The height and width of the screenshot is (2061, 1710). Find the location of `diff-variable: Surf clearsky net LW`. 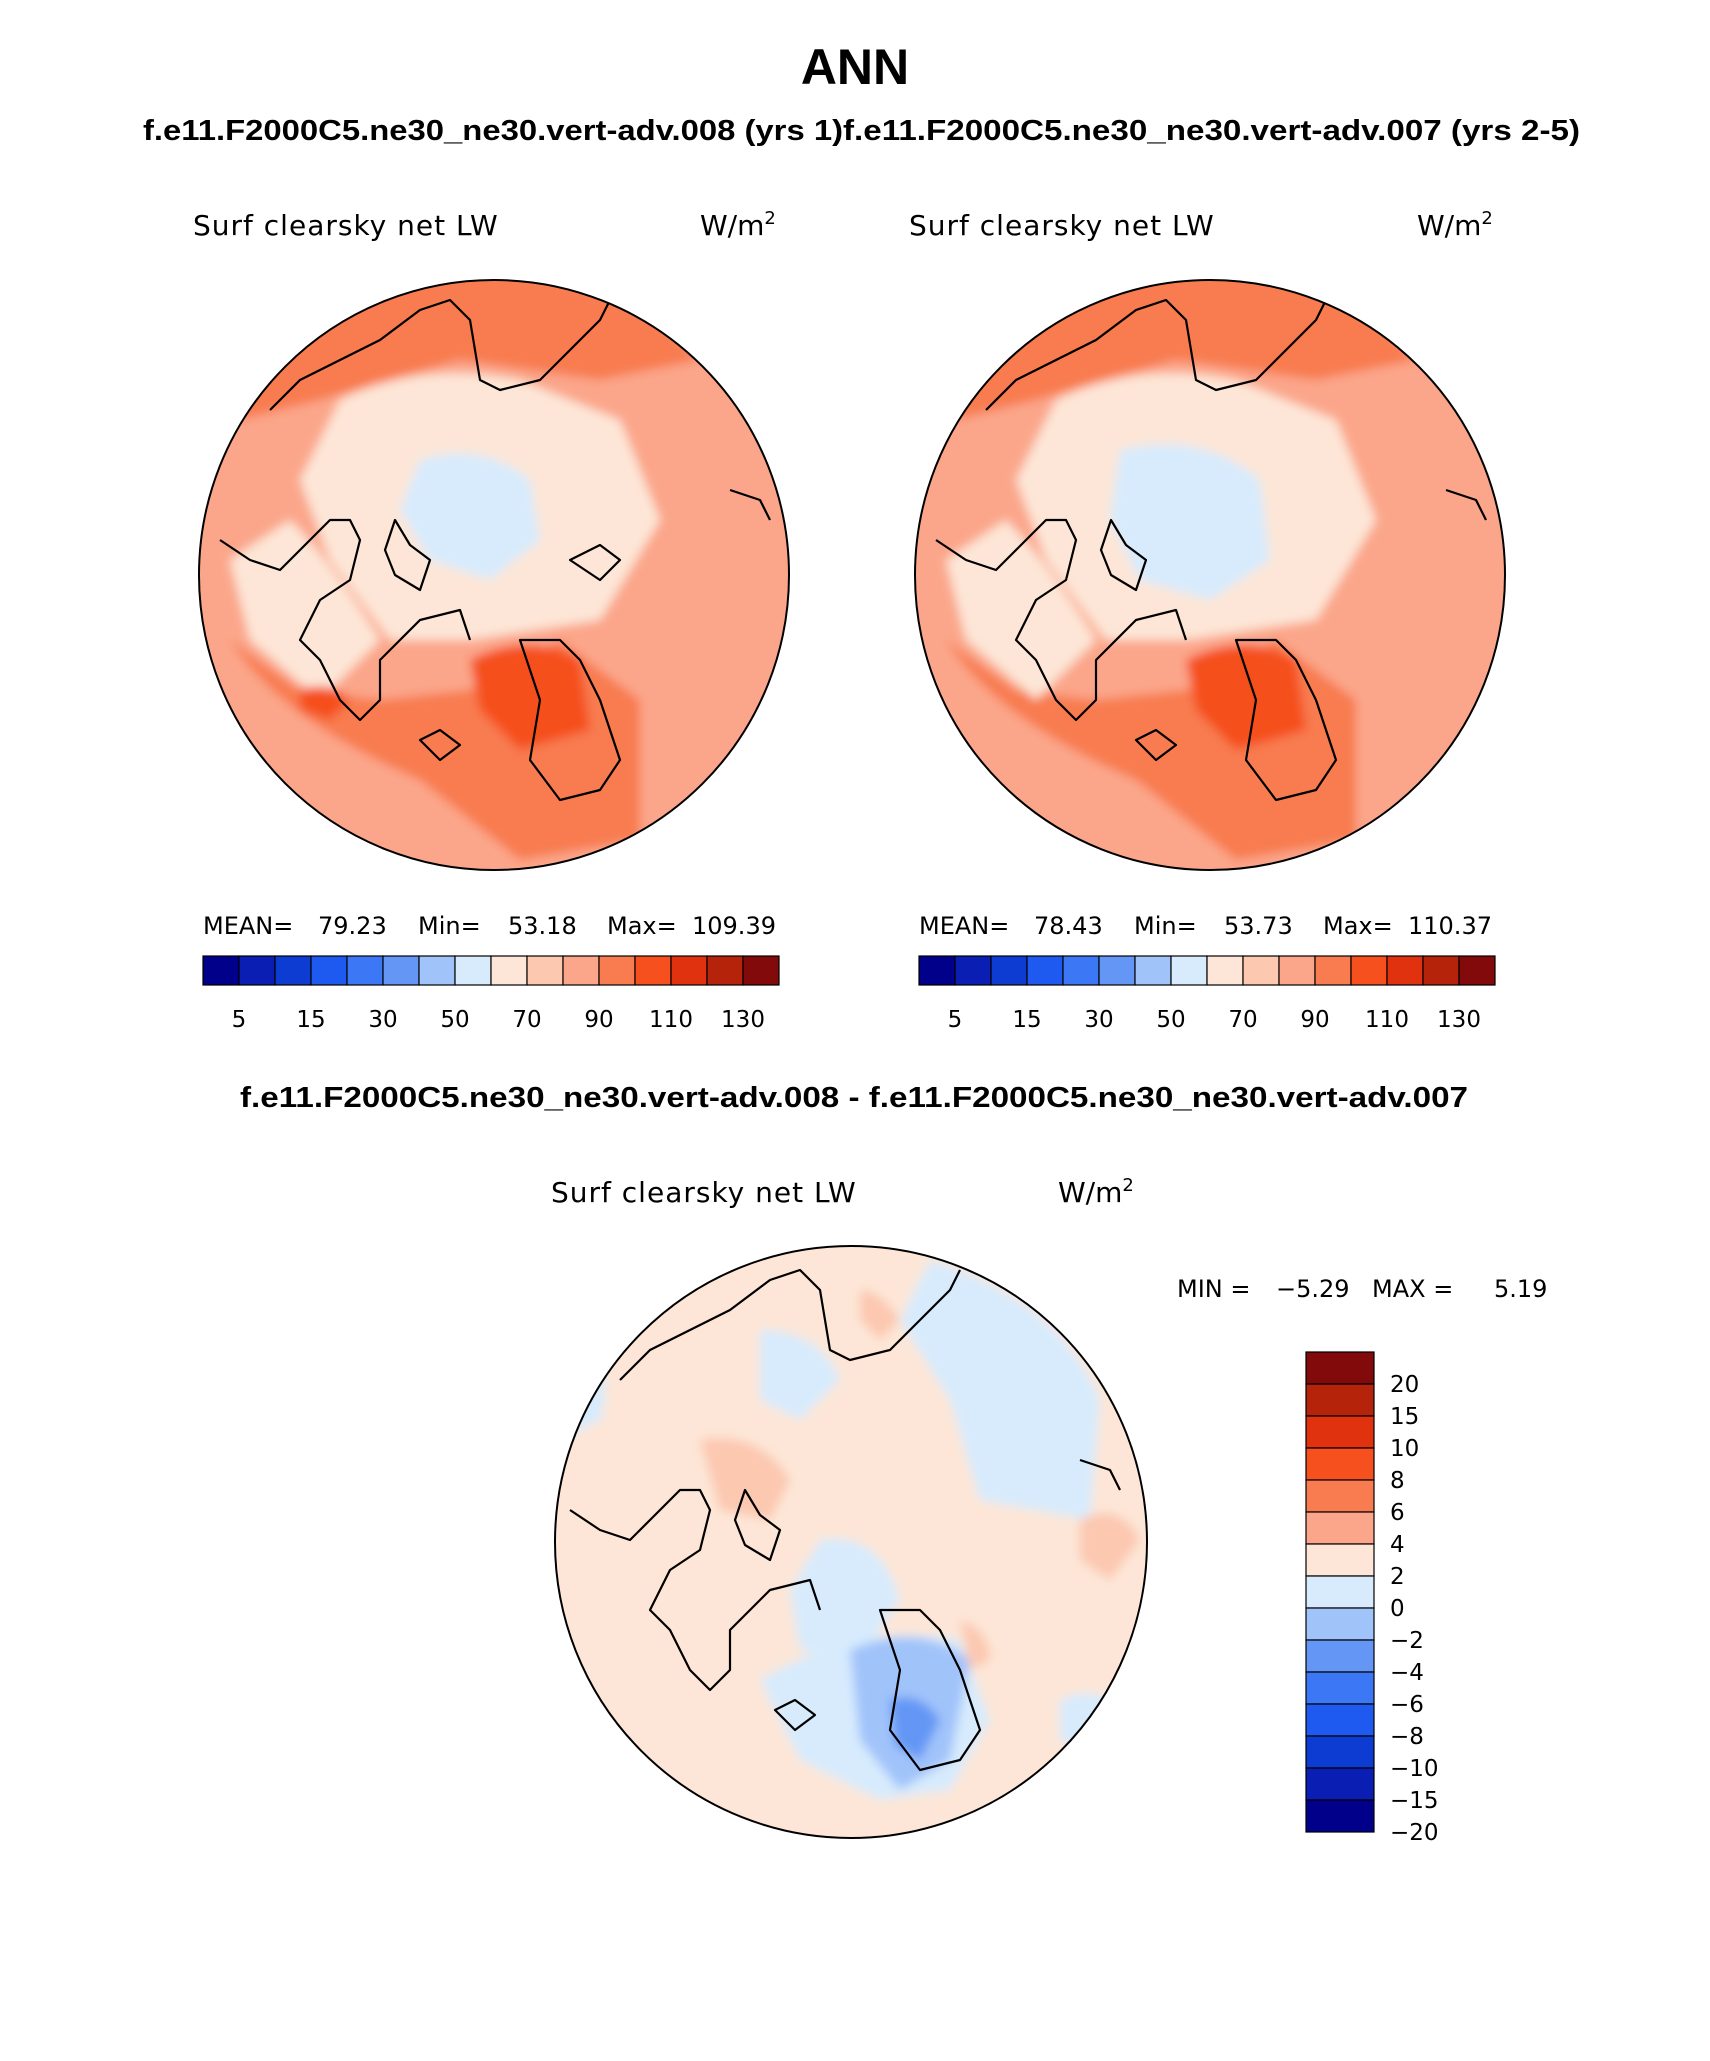

diff-variable: Surf clearsky net LW is located at coordinates (704, 1192).